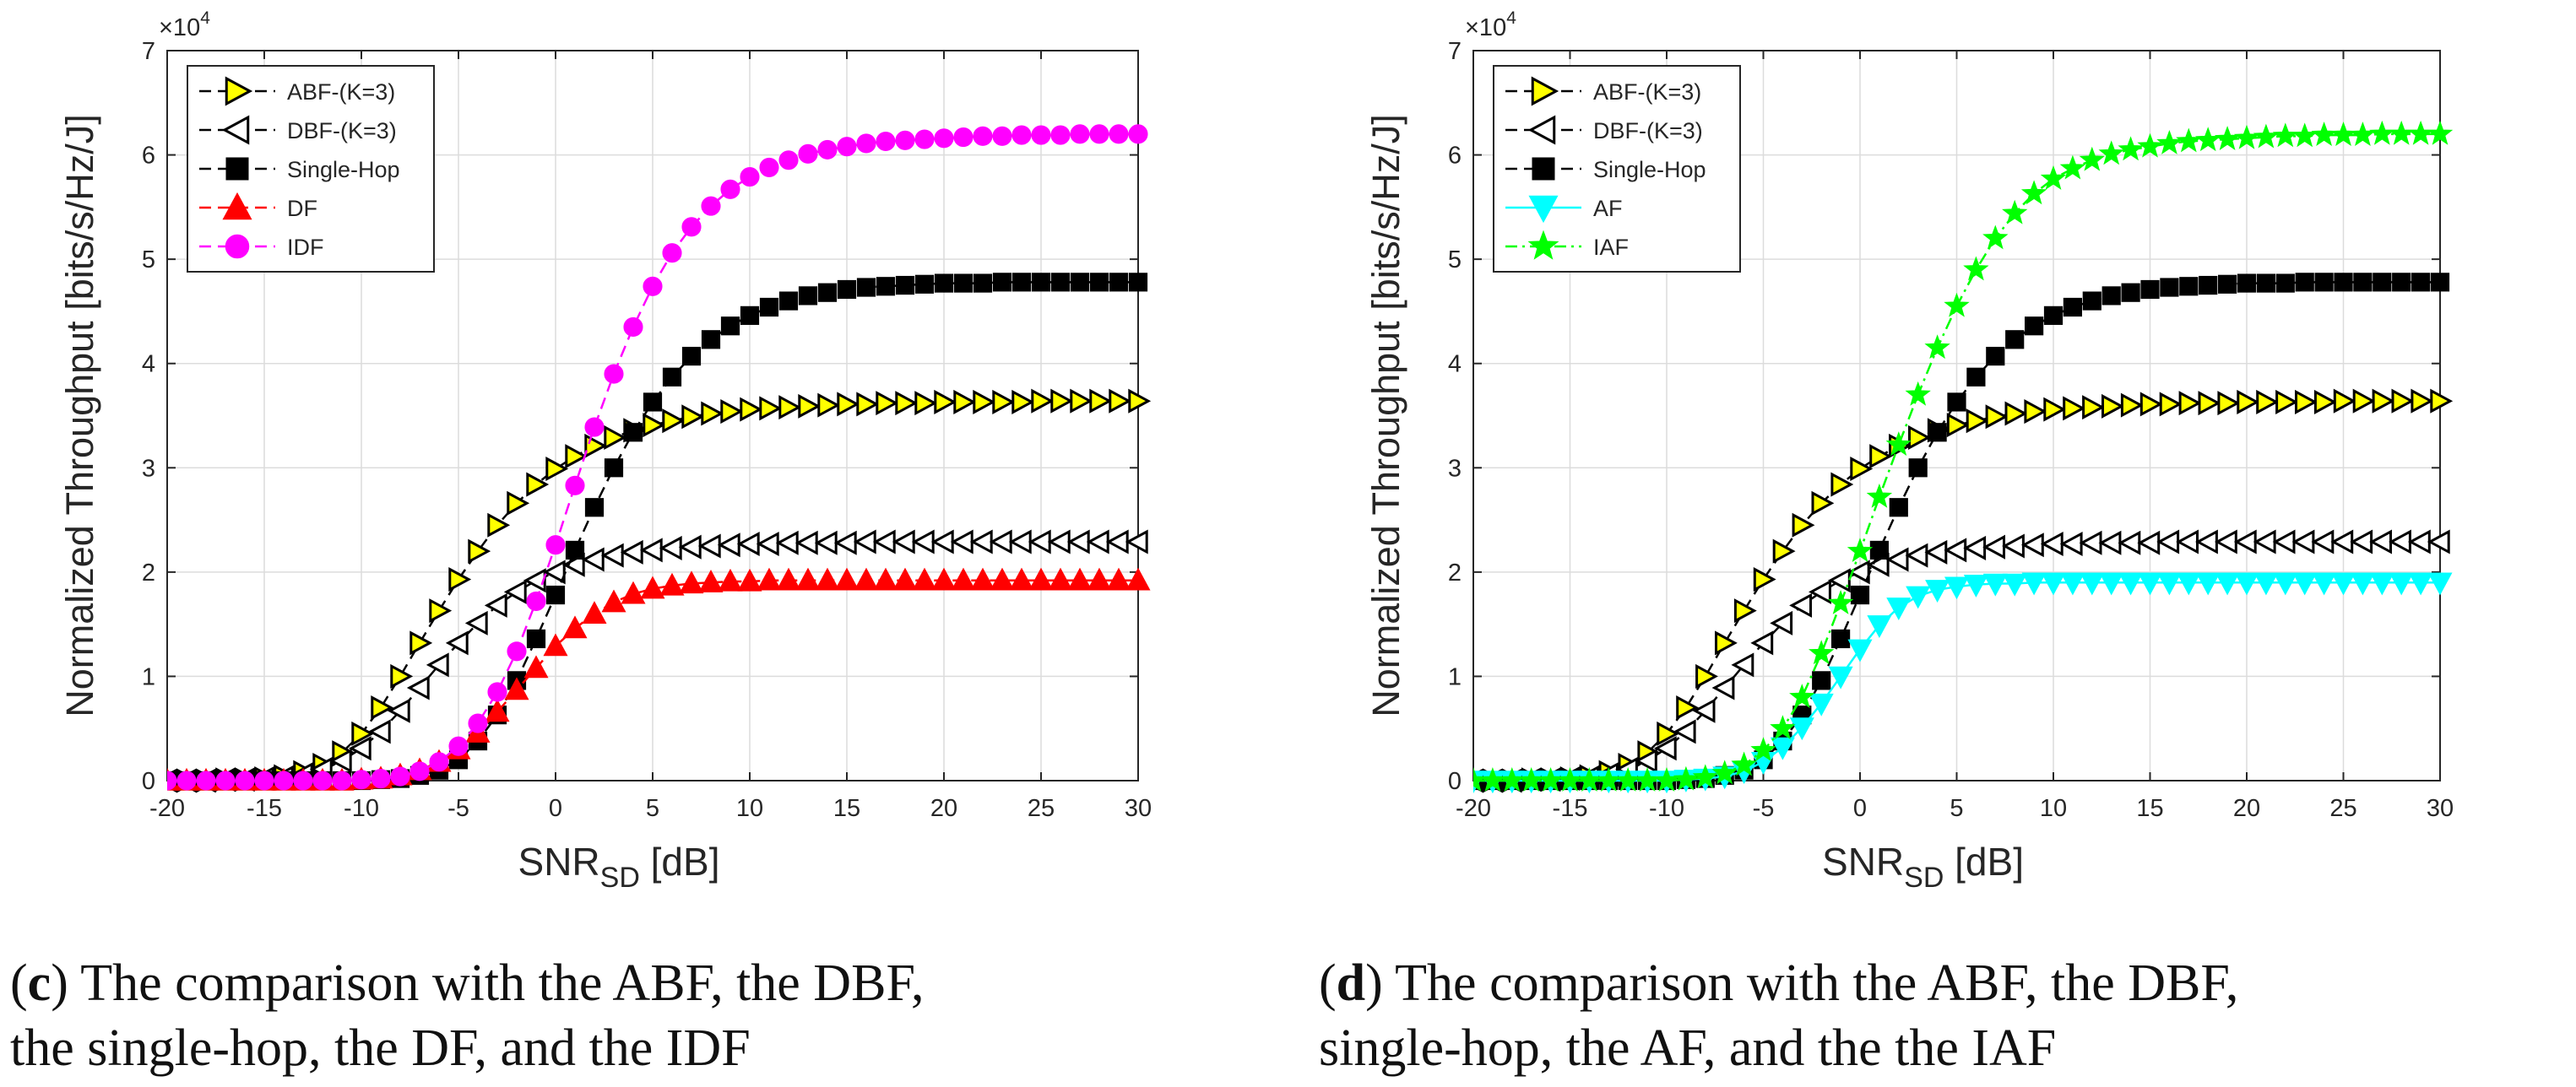 The height and width of the screenshot is (1087, 2576). What do you see at coordinates (2171, 404) in the screenshot?
I see `data-point-ABF-(K=3)-16` at bounding box center [2171, 404].